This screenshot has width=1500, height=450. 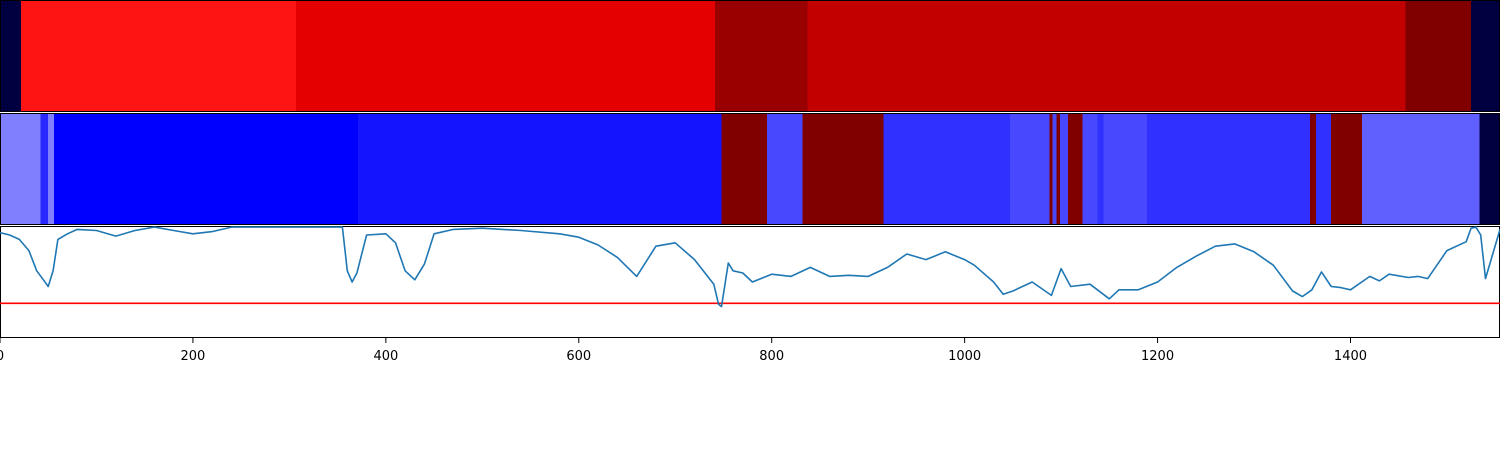 What do you see at coordinates (683, 351) in the screenshot?
I see `x-axis: 0 200 400 600 800 1000 1200 1400` at bounding box center [683, 351].